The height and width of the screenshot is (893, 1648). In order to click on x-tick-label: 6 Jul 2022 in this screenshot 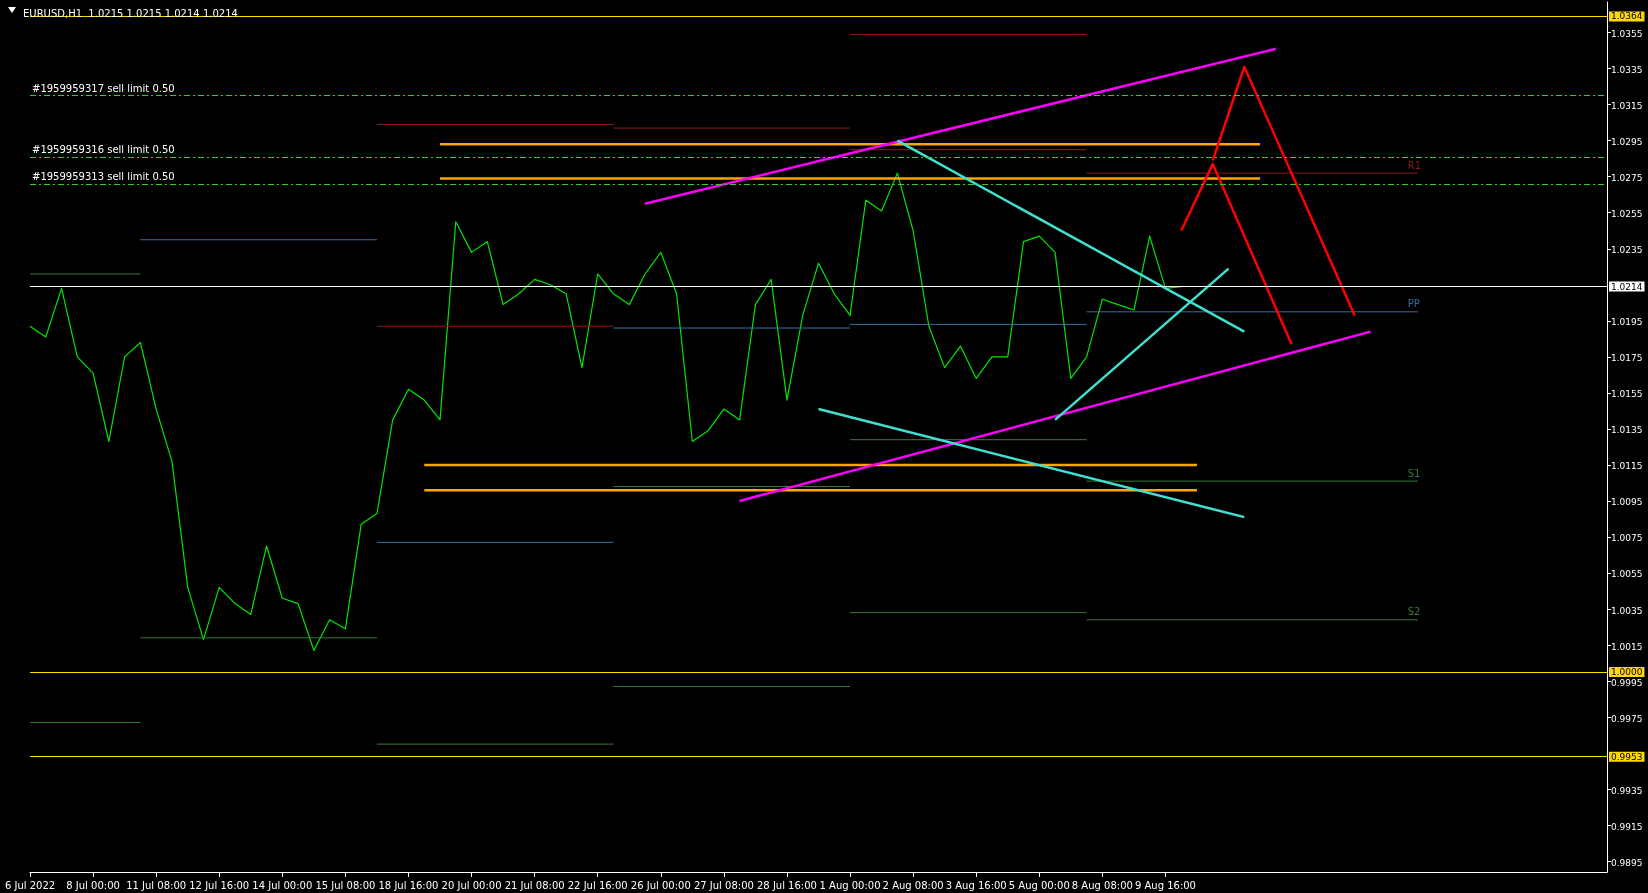, I will do `click(30, 885)`.